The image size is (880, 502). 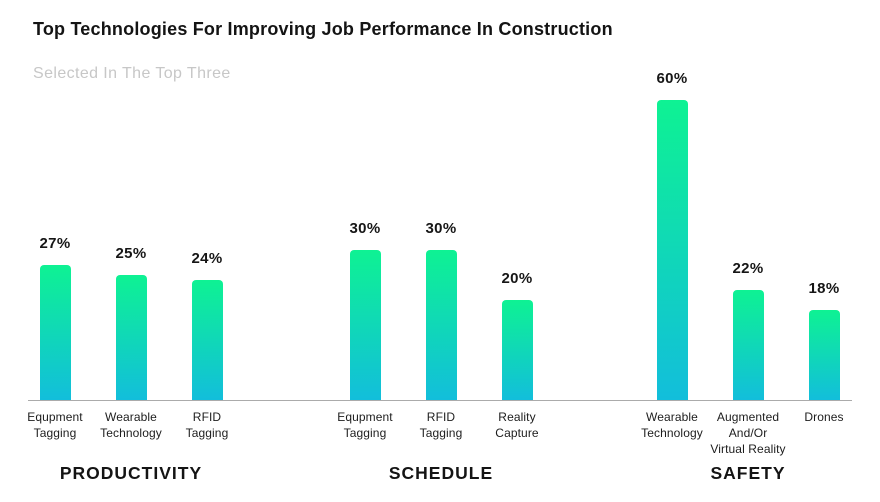 I want to click on group-title-schedule: SCHEDULE, so click(x=441, y=473).